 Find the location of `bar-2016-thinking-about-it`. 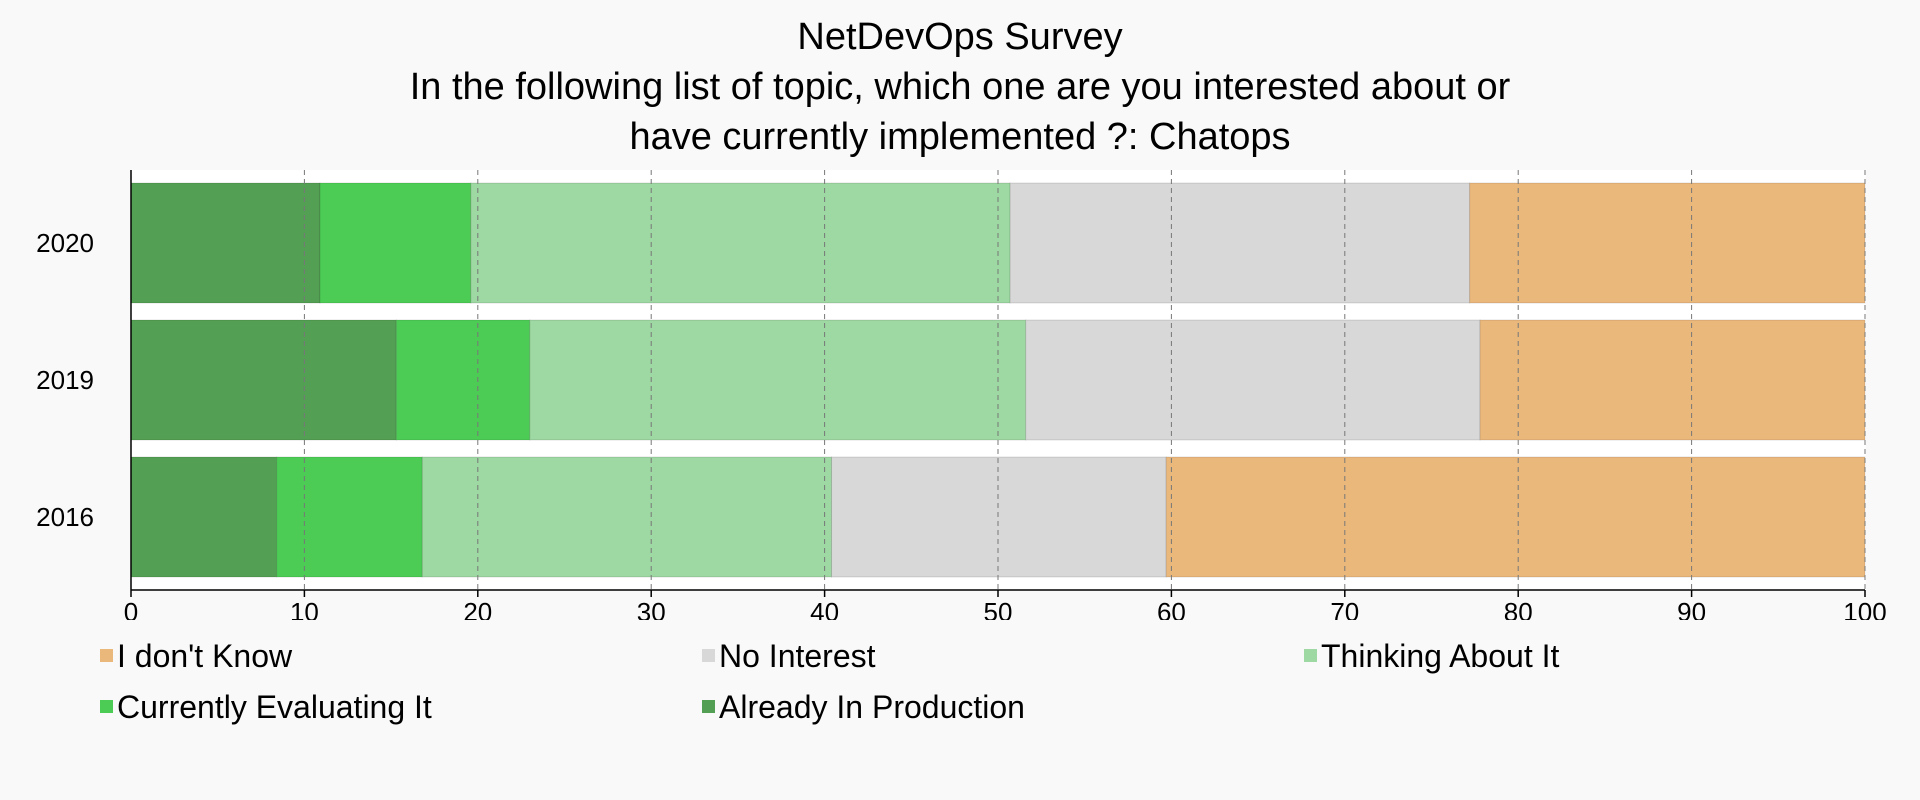

bar-2016-thinking-about-it is located at coordinates (627, 517).